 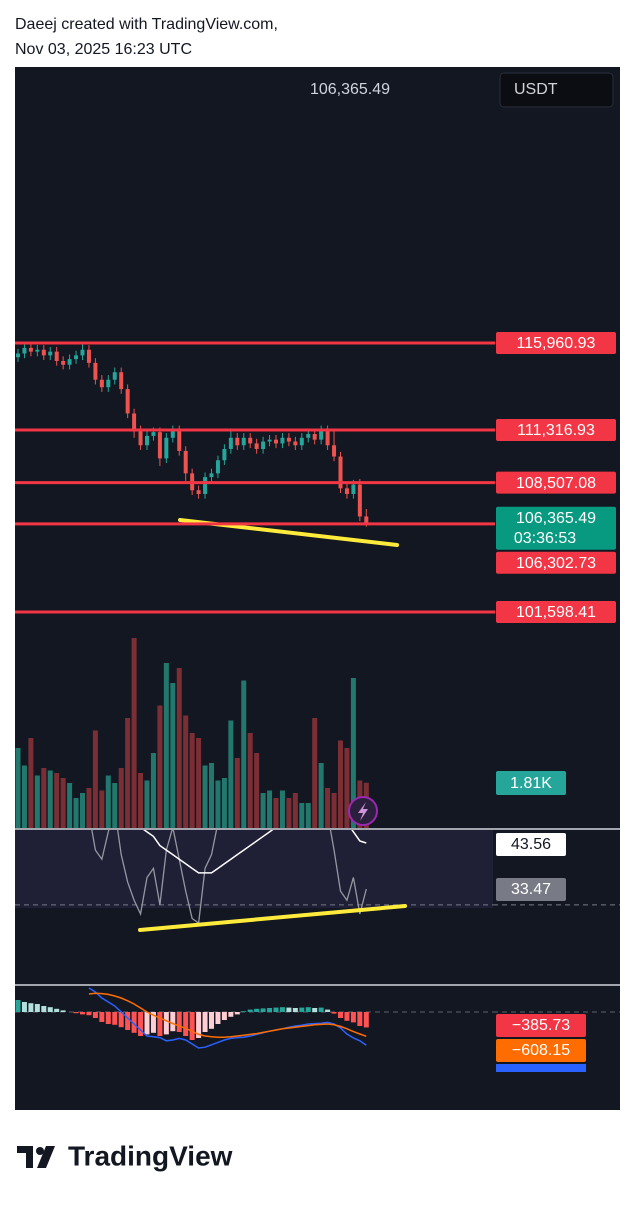 I want to click on level-label: 111,316.93, so click(x=556, y=430).